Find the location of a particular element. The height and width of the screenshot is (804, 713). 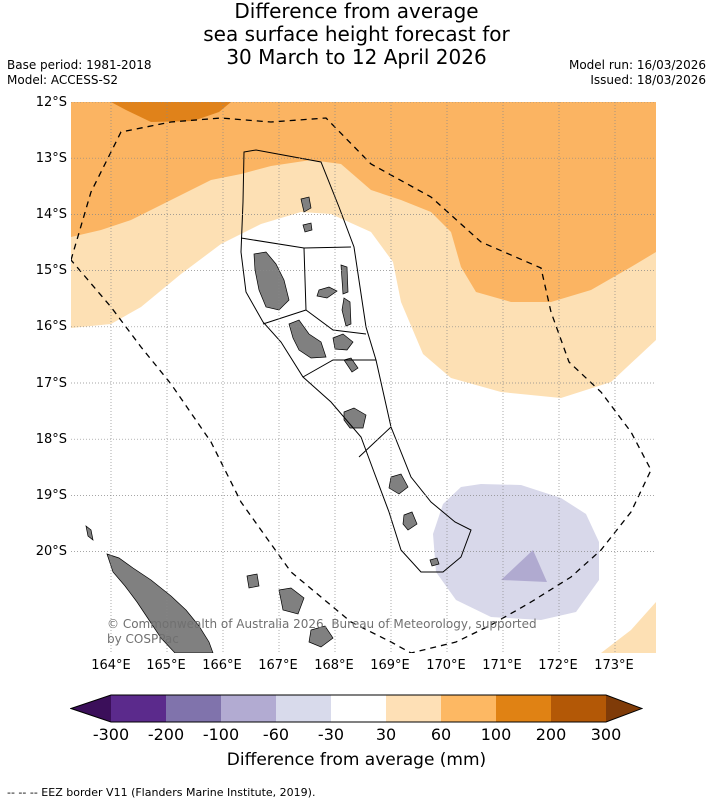

title-line-3: 30 March to 12 April 2026 is located at coordinates (356, 57).